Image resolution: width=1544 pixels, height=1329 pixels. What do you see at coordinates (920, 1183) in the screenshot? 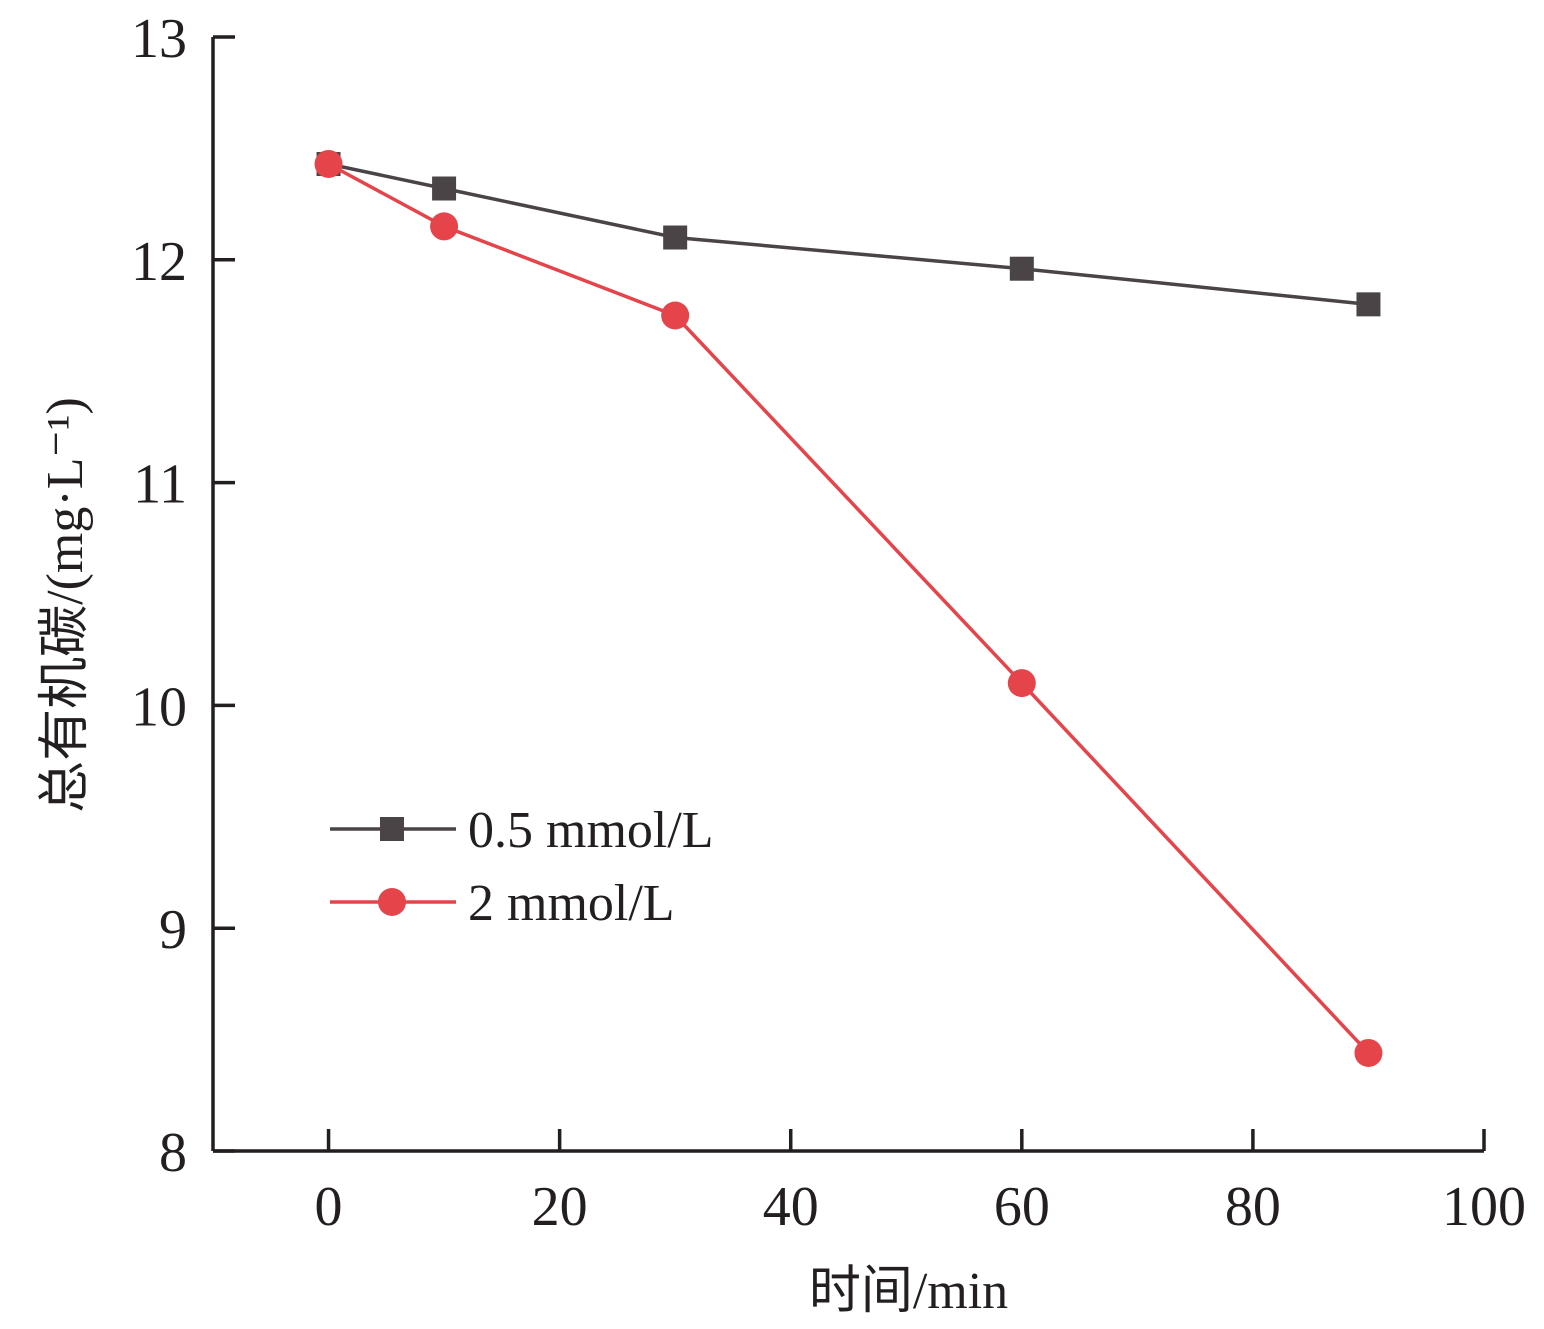
I see `x-ticks: 0 20 40 60 80 100` at bounding box center [920, 1183].